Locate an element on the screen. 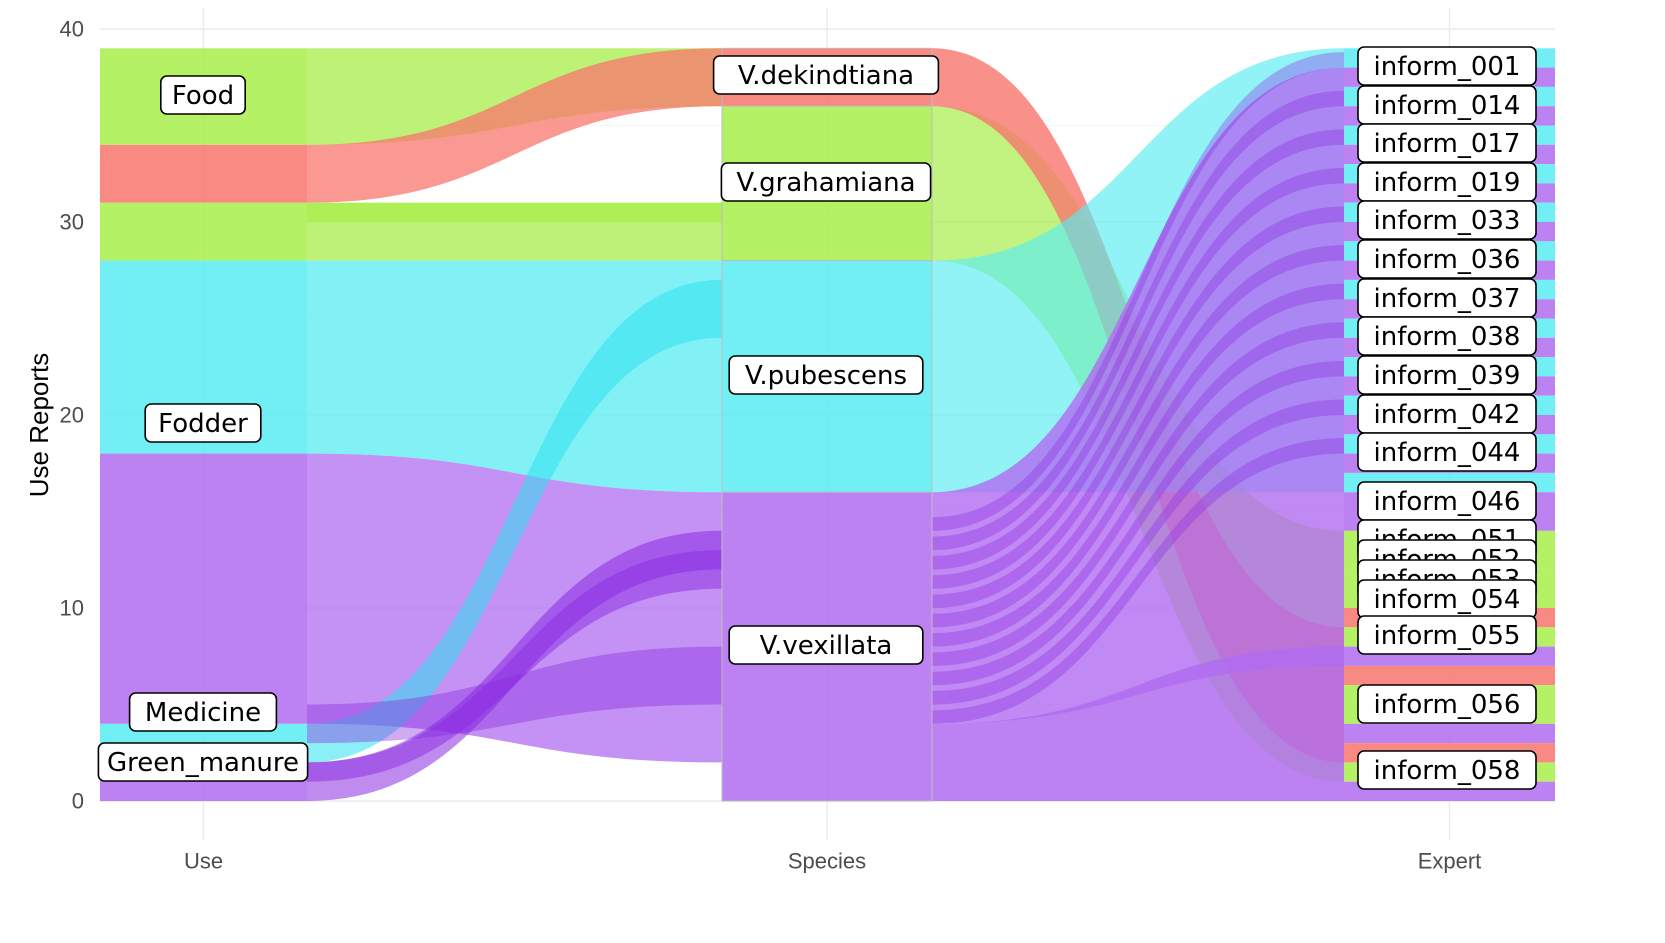 This screenshot has width=1665, height=943. expert-label-5-box is located at coordinates (1447, 259).